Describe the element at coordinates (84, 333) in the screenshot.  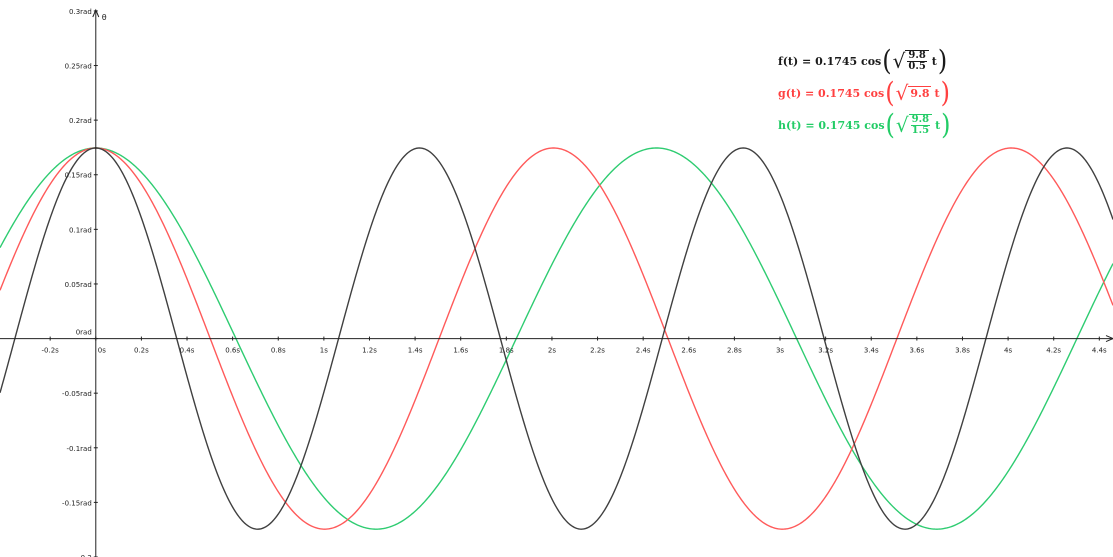
I see `y-tick-label: 0rad` at that location.